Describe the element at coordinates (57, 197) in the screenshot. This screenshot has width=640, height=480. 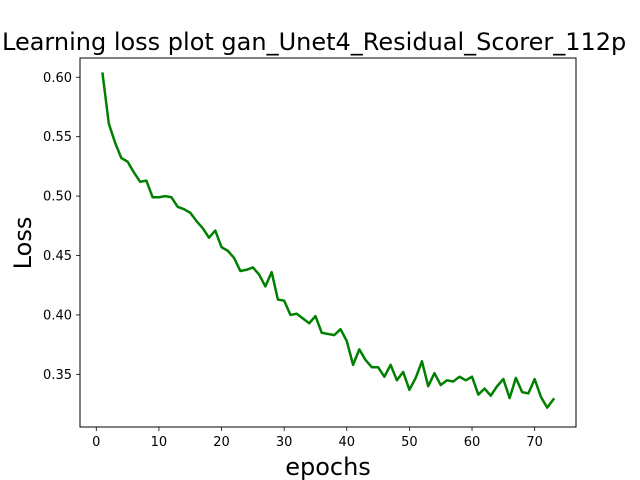
I see `y-tick-label: 0.50` at that location.